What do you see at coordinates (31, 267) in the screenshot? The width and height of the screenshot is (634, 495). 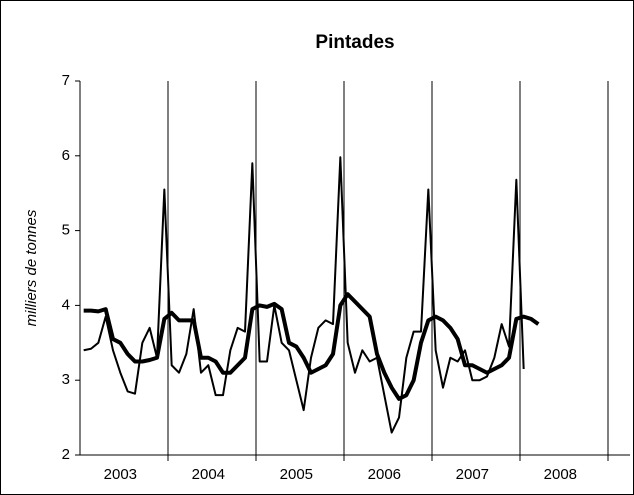 I see `y-axis-label: milliers de tonnes` at bounding box center [31, 267].